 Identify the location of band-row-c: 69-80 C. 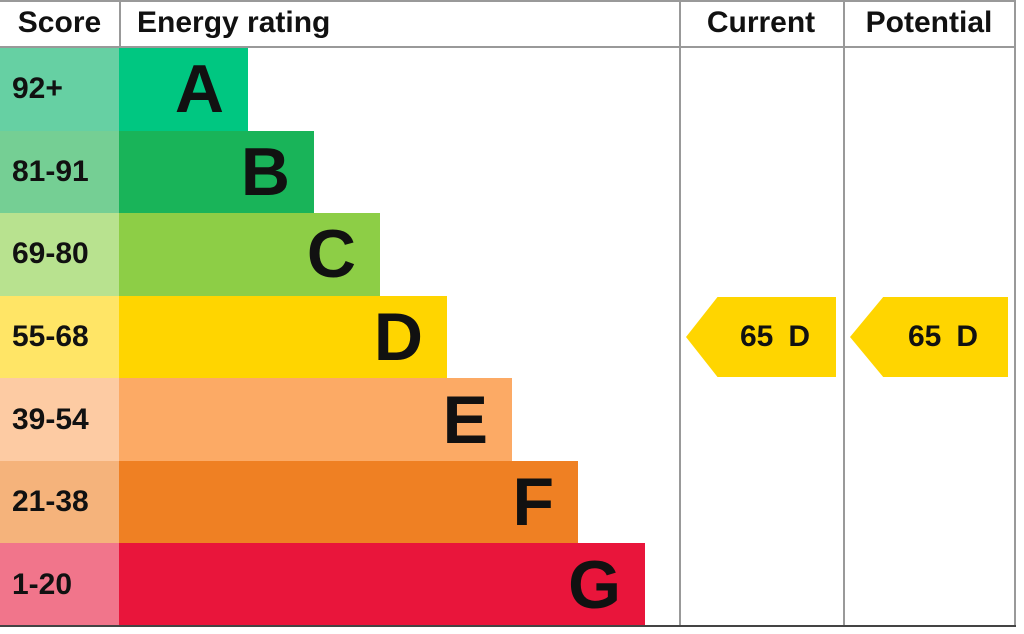
(339, 254).